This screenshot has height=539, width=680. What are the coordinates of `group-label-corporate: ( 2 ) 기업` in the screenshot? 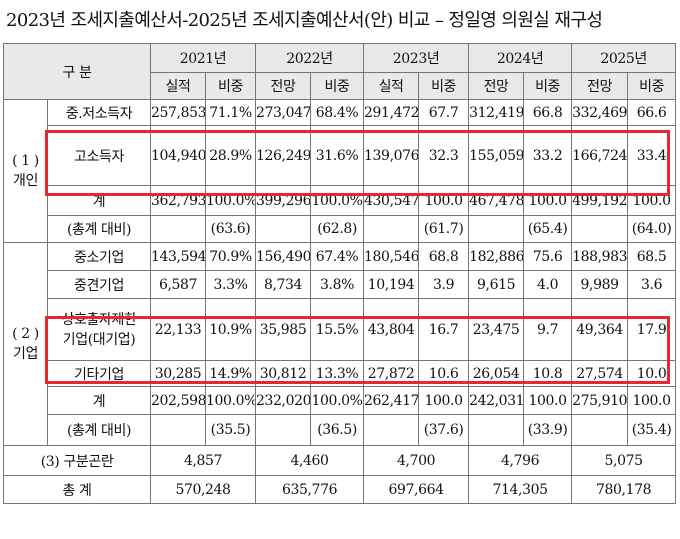 It's located at (25, 344).